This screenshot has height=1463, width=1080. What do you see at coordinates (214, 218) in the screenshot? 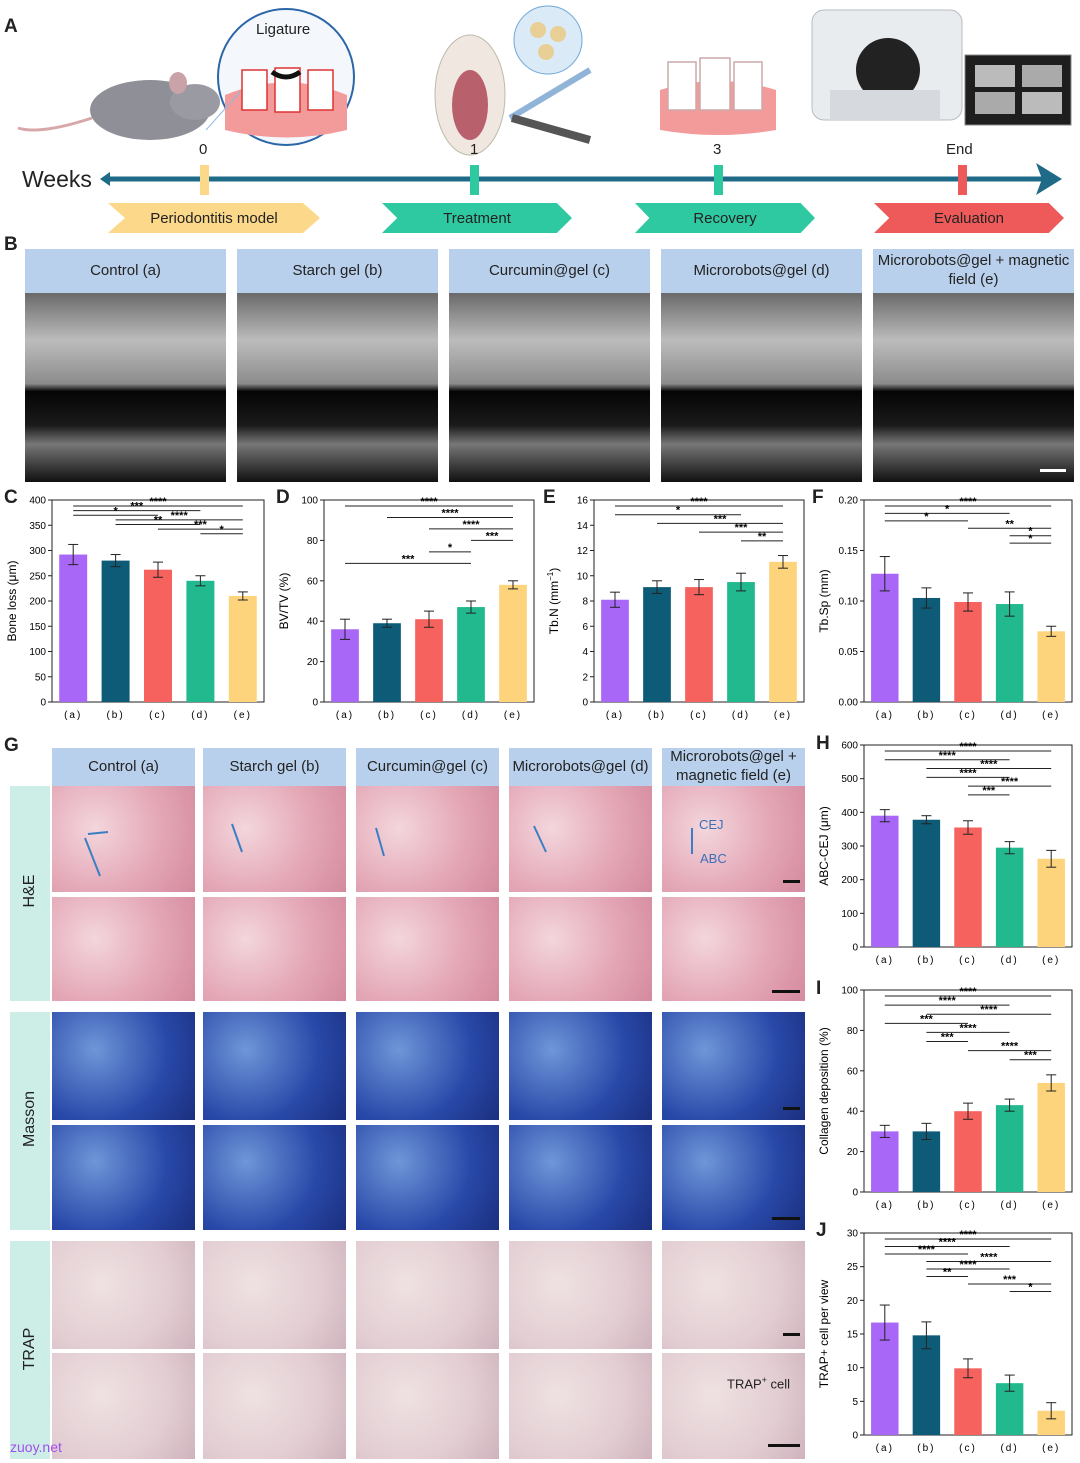
I see `stage-periodontitis-model: Periodontitis model` at bounding box center [214, 218].